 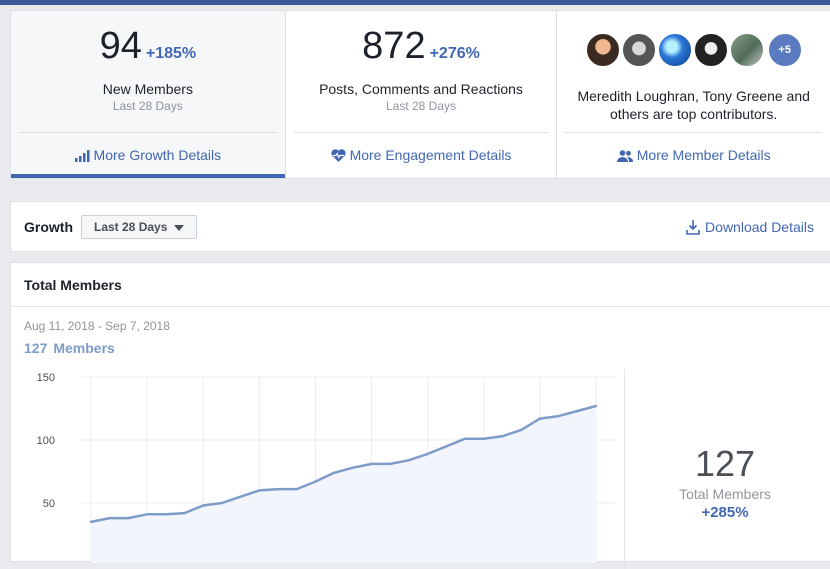 What do you see at coordinates (49, 504) in the screenshot?
I see `y-tick-label: 50` at bounding box center [49, 504].